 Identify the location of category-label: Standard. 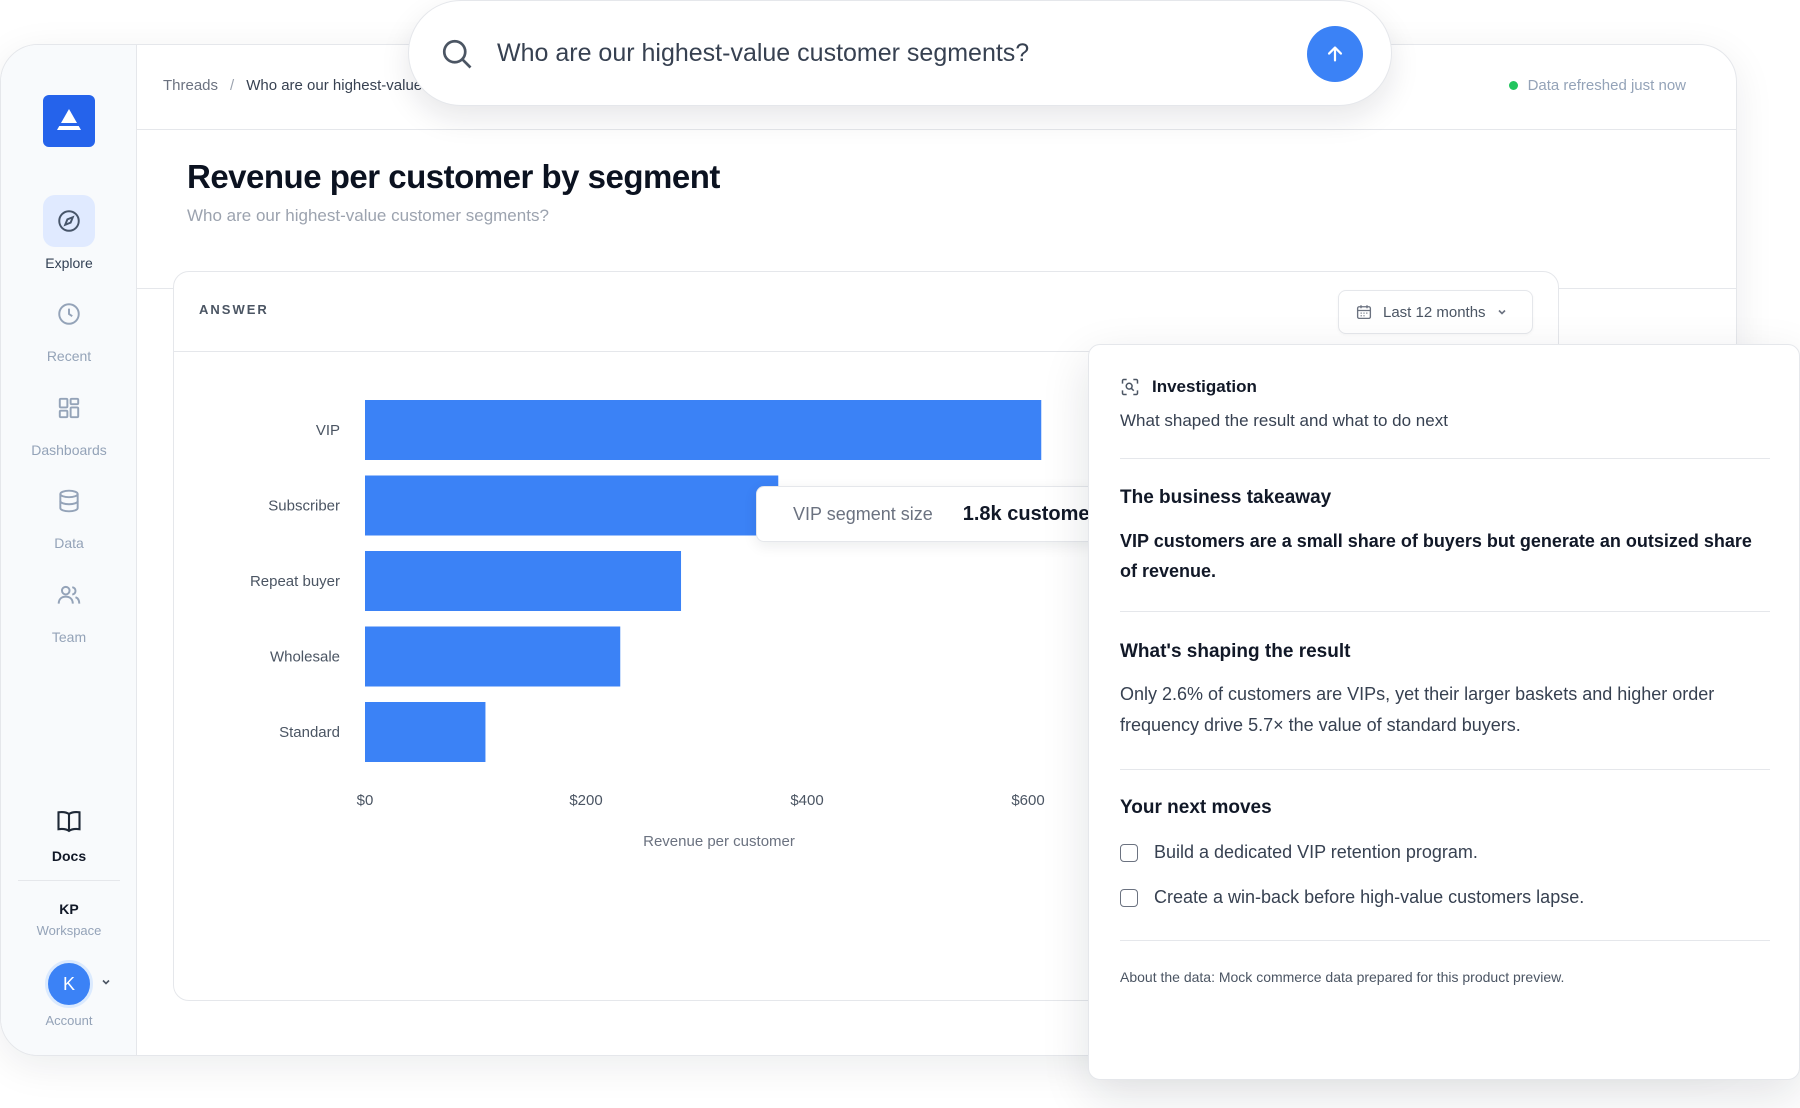
(309, 732).